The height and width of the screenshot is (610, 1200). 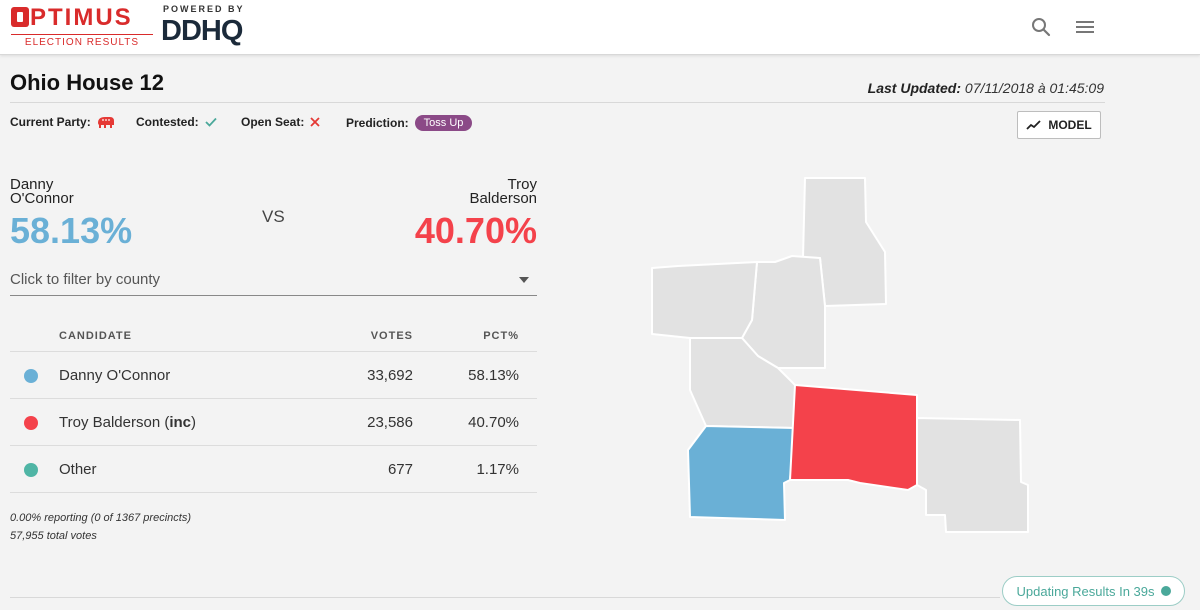 I want to click on open-seat: Open Seat:, so click(x=280, y=122).